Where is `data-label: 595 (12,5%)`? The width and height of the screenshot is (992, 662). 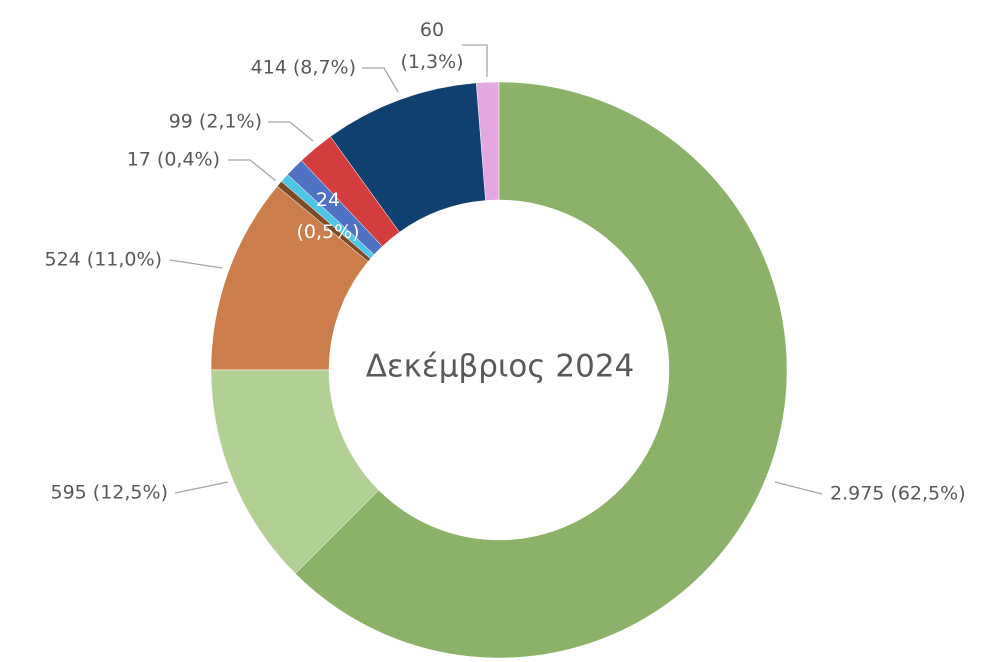
data-label: 595 (12,5%) is located at coordinates (110, 493).